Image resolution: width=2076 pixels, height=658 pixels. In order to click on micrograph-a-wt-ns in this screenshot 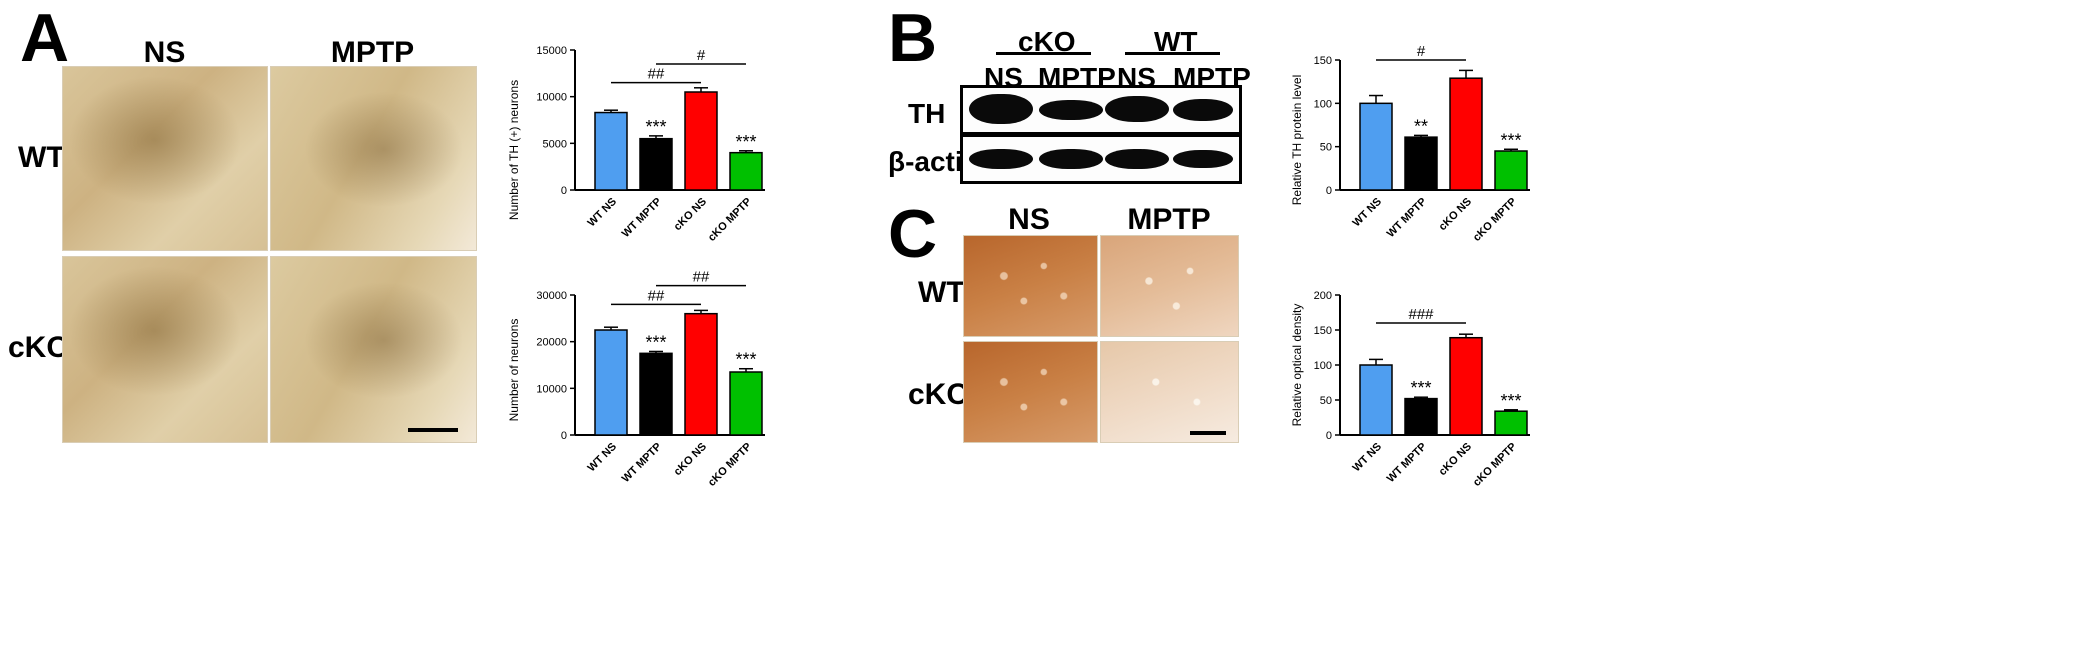, I will do `click(165, 158)`.